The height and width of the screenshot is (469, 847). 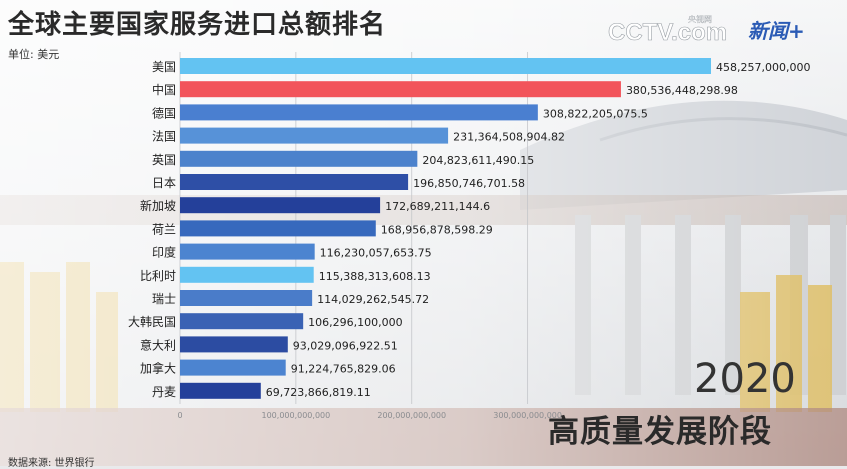 What do you see at coordinates (375, 276) in the screenshot?
I see `value-label: 115,388,313,608.13` at bounding box center [375, 276].